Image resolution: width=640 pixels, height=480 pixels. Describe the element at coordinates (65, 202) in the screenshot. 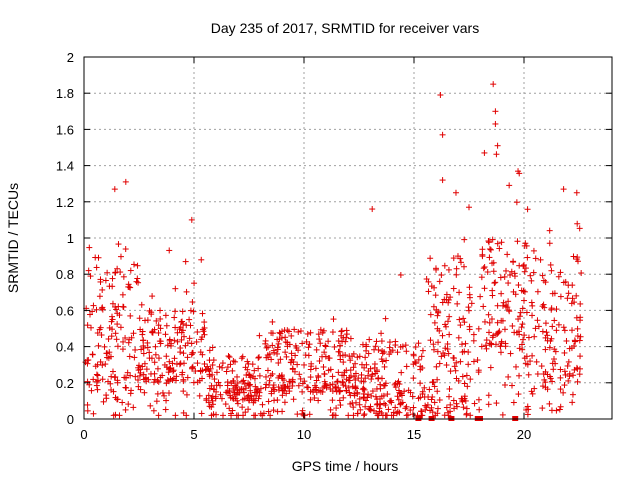

I see `y-tick-label: 1.2` at that location.